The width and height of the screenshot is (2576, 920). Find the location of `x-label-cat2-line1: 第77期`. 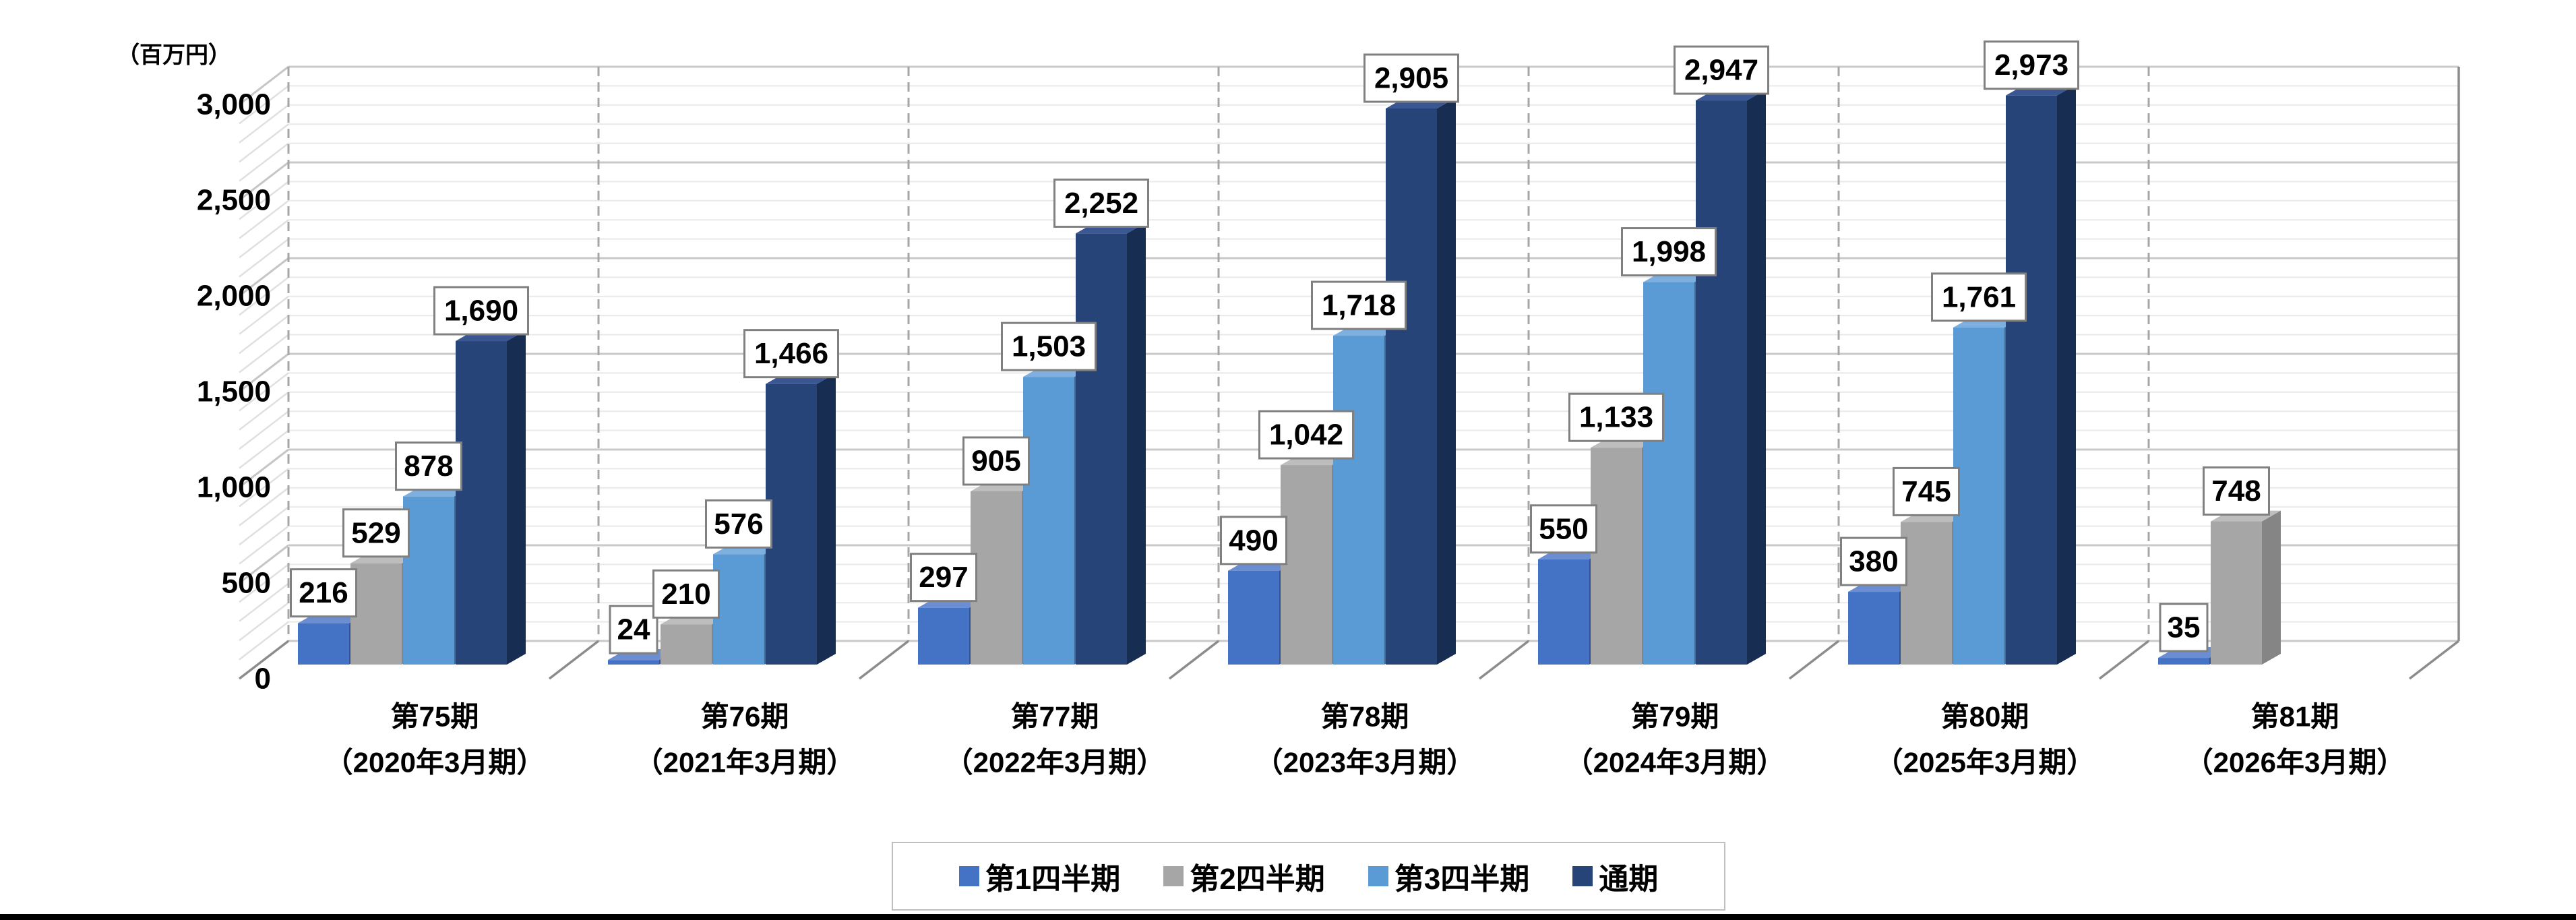

x-label-cat2-line1: 第77期 is located at coordinates (1055, 717).